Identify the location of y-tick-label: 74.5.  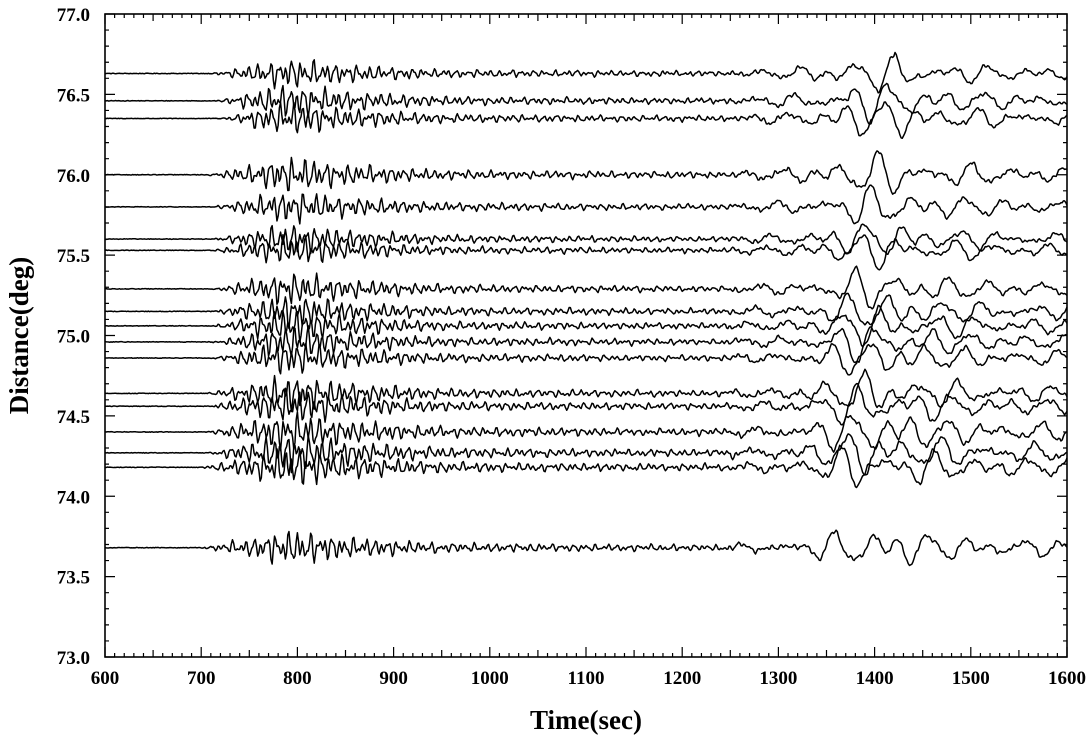
(73, 417).